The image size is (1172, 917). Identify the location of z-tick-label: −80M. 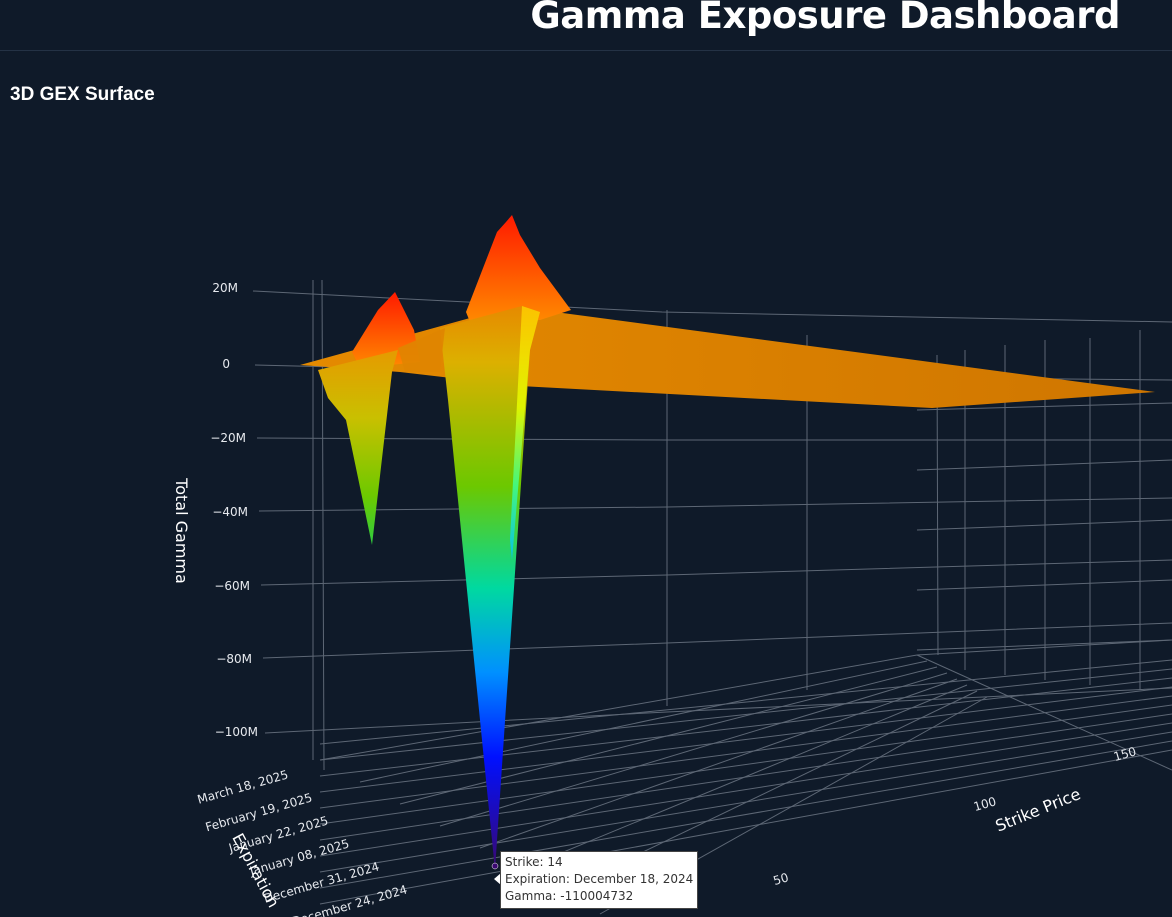
(234, 659).